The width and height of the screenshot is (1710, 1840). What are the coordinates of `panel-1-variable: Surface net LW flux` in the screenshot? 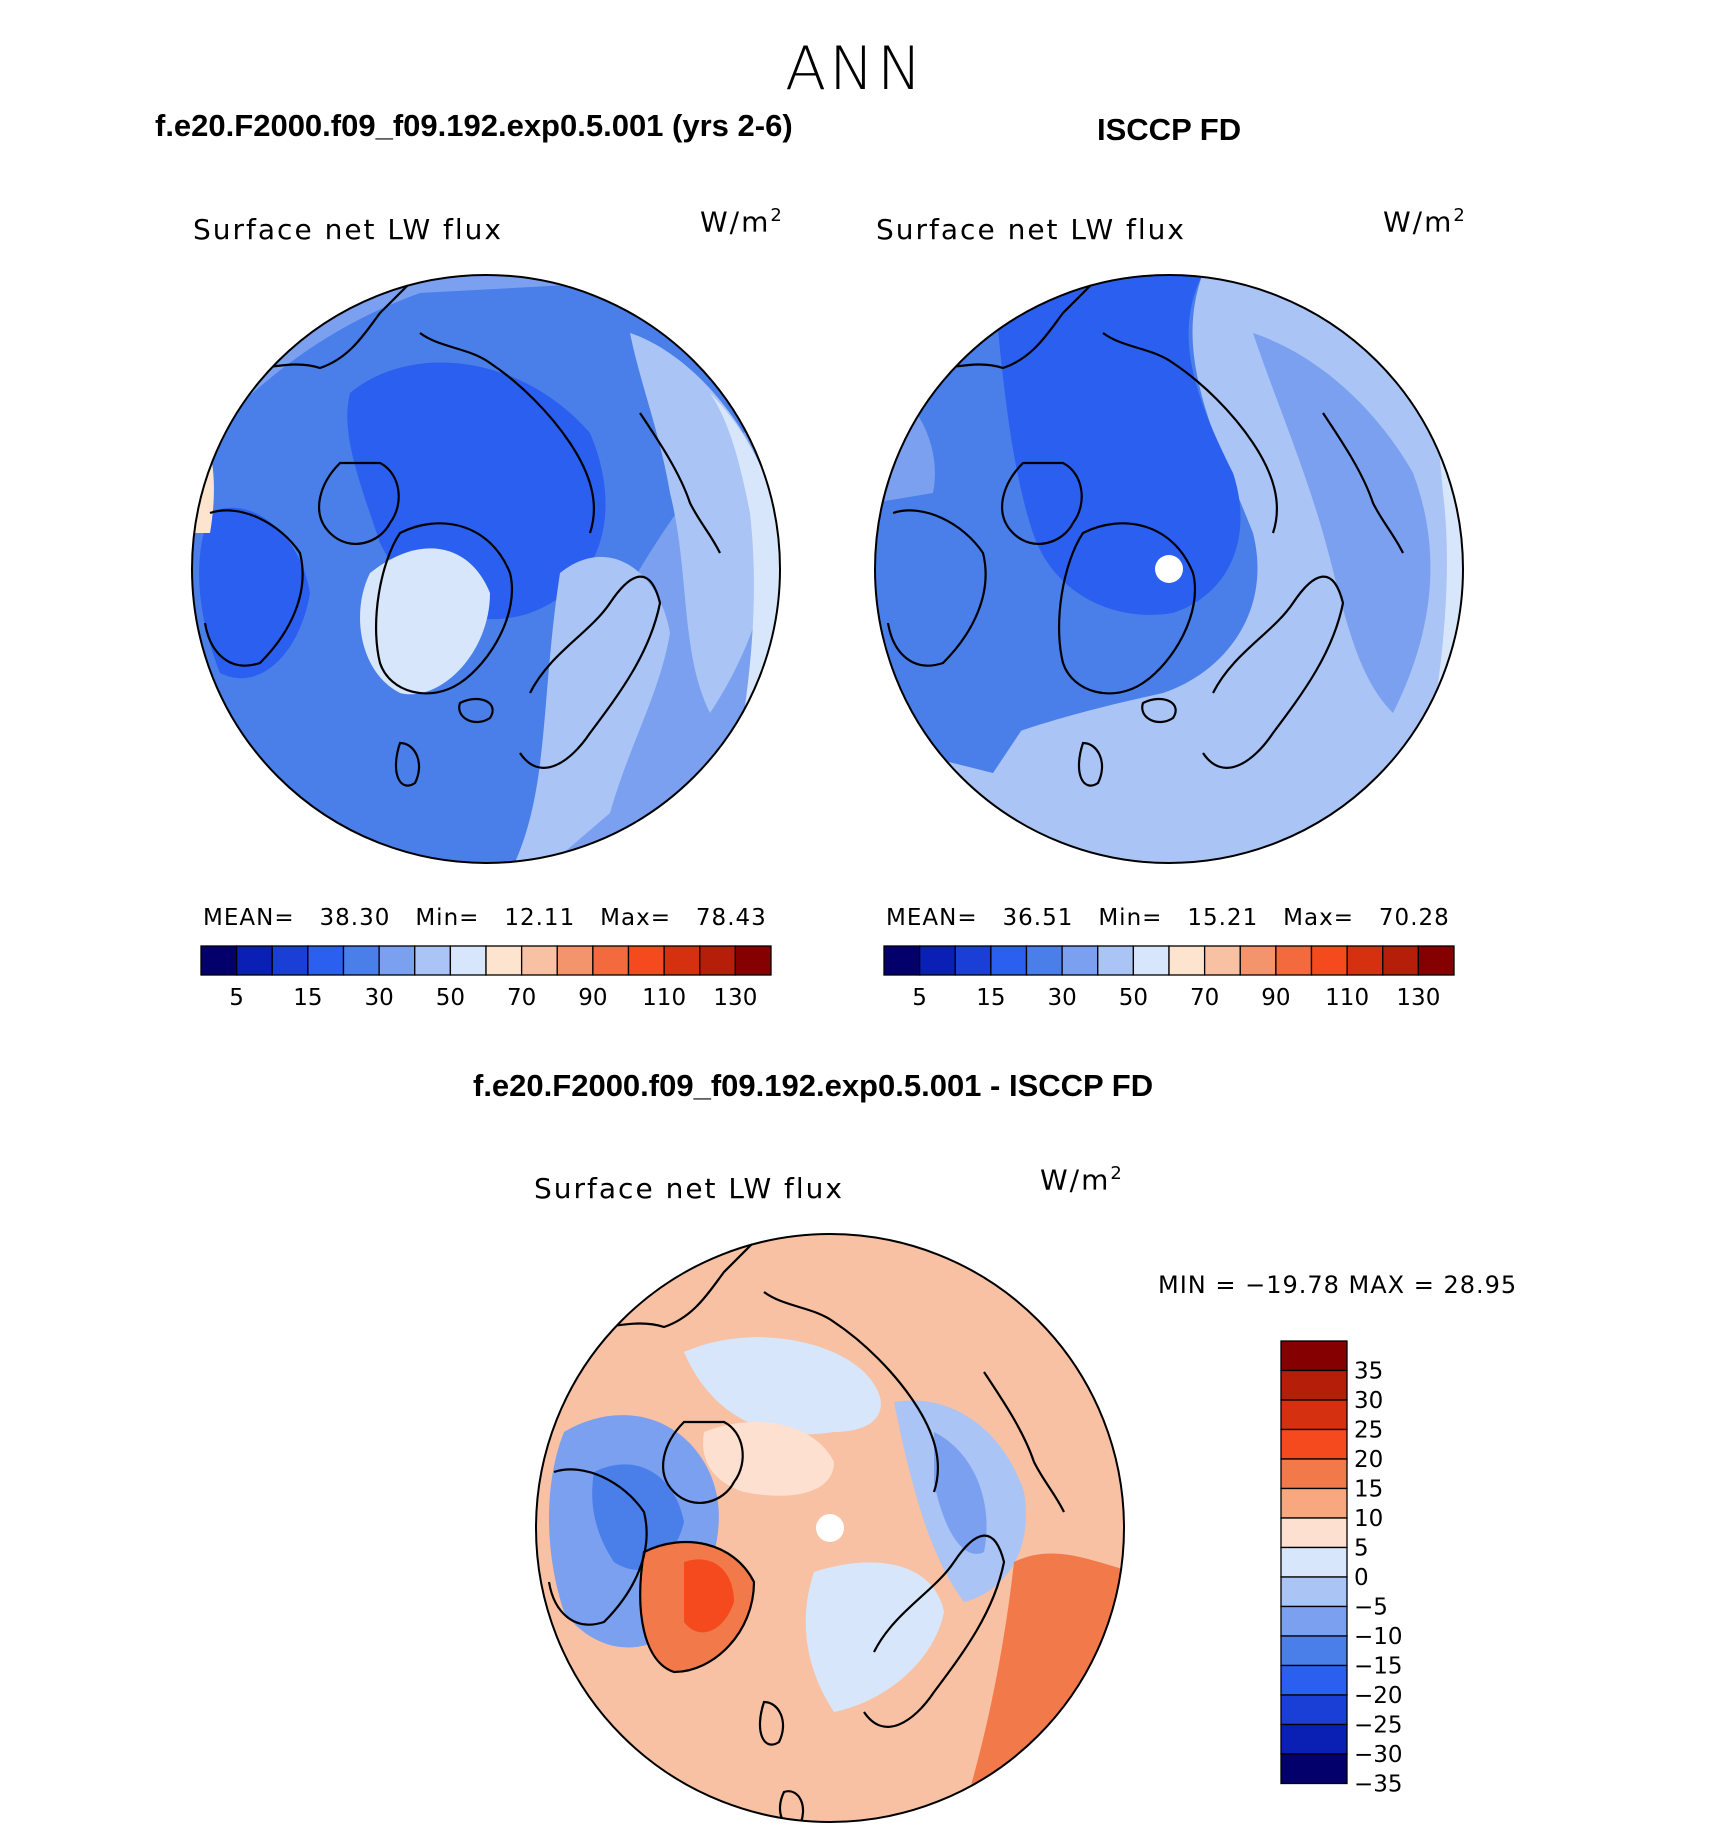 It's located at (348, 229).